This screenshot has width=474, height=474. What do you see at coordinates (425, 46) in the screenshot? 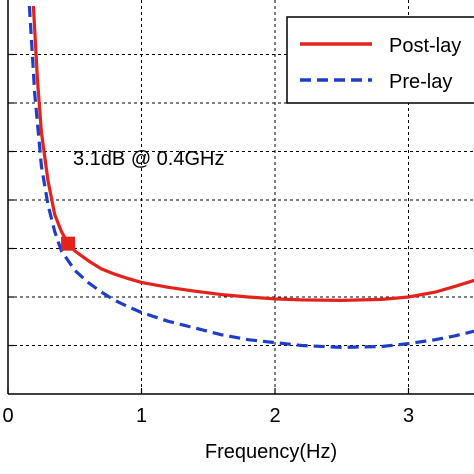
I see `legend-label-post-layout: Post-lay` at bounding box center [425, 46].